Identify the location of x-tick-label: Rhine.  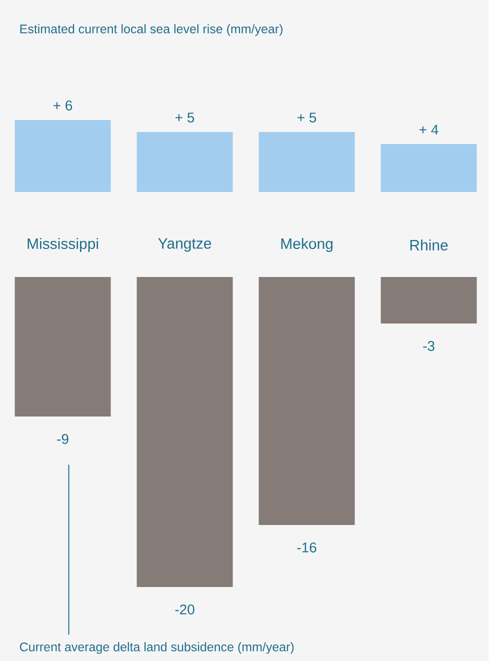
(429, 244).